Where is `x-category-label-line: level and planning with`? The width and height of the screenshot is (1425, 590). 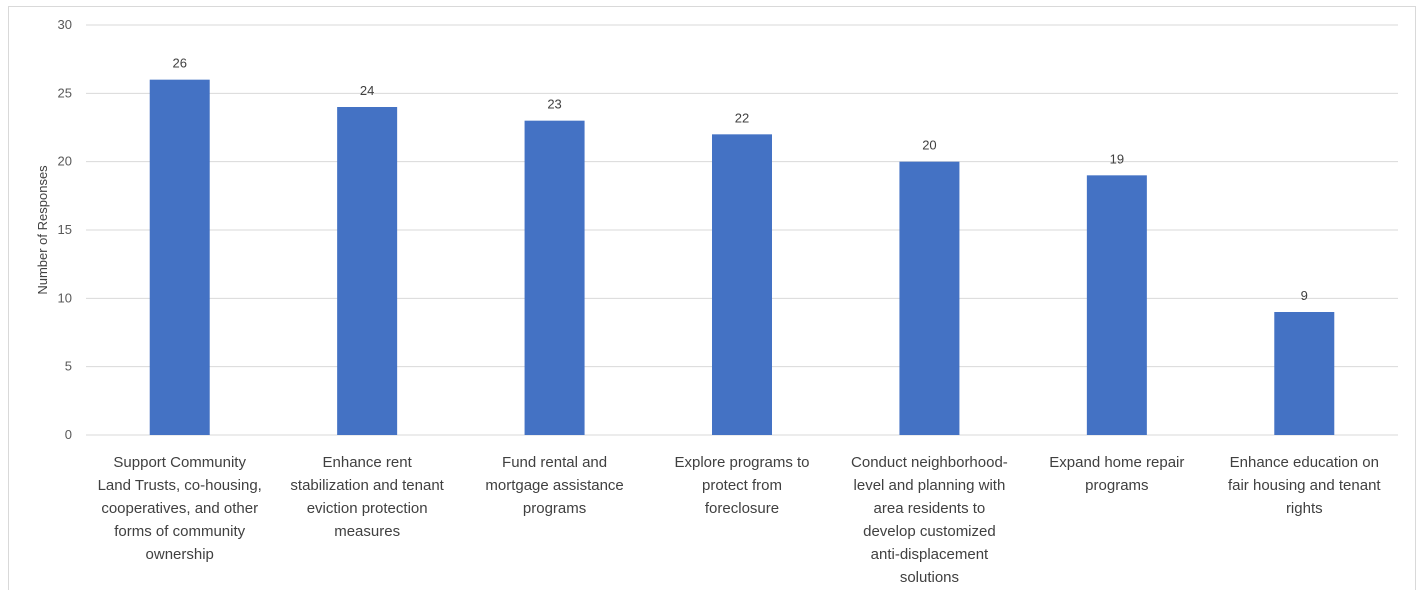
x-category-label-line: level and planning with is located at coordinates (930, 485).